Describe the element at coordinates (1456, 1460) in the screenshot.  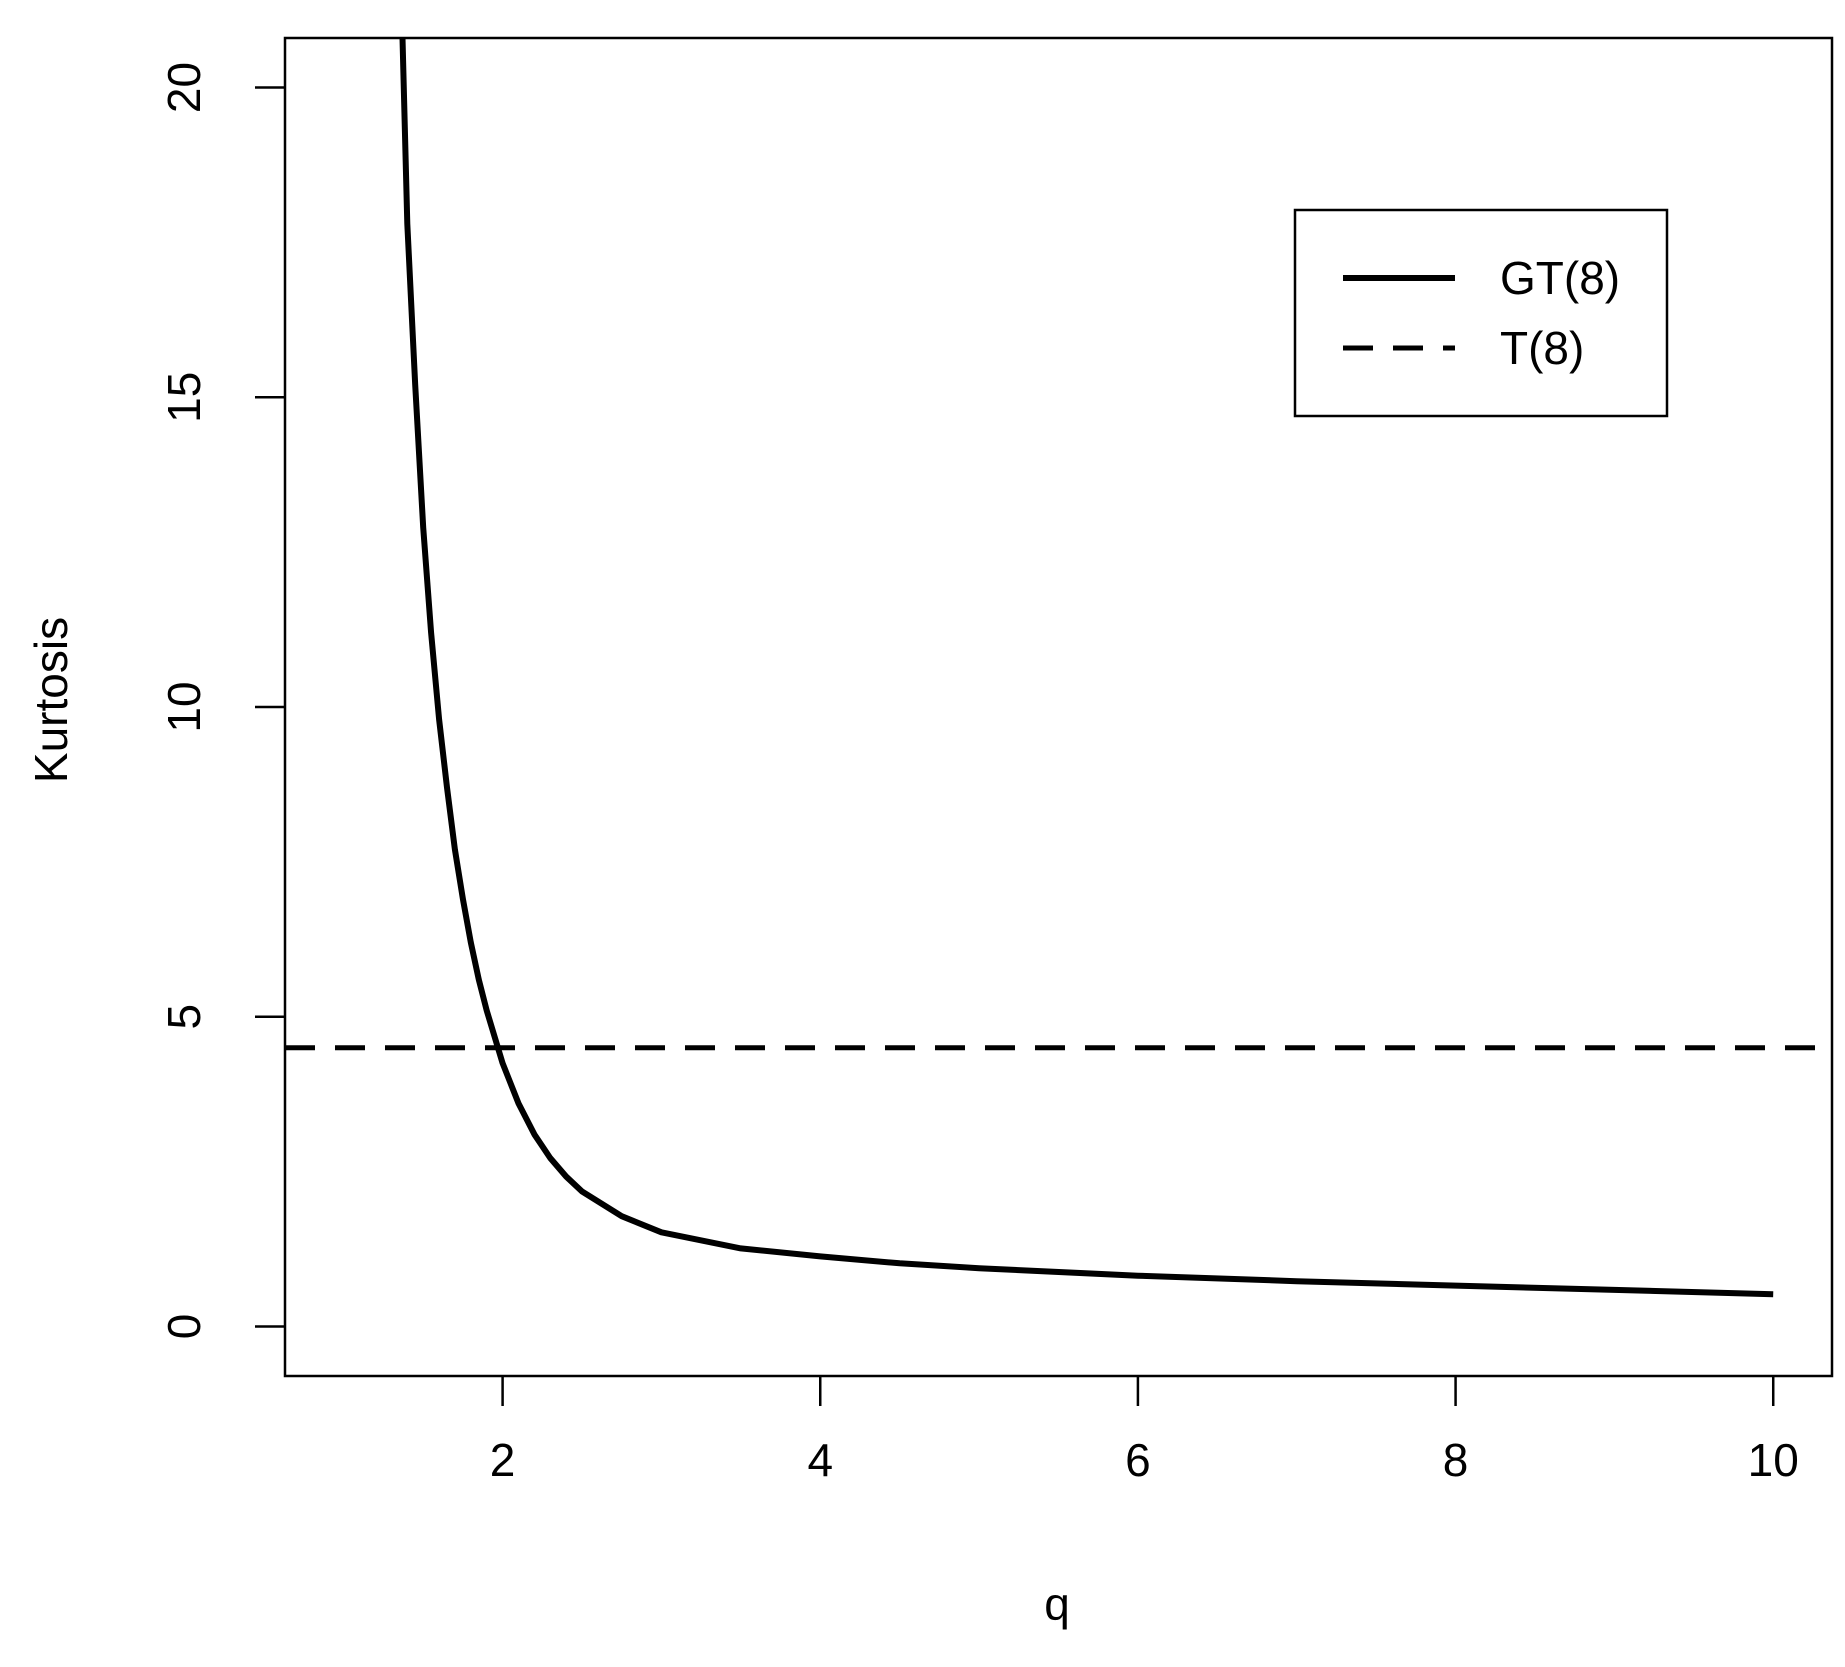
I see `x-tick-label: 8` at that location.